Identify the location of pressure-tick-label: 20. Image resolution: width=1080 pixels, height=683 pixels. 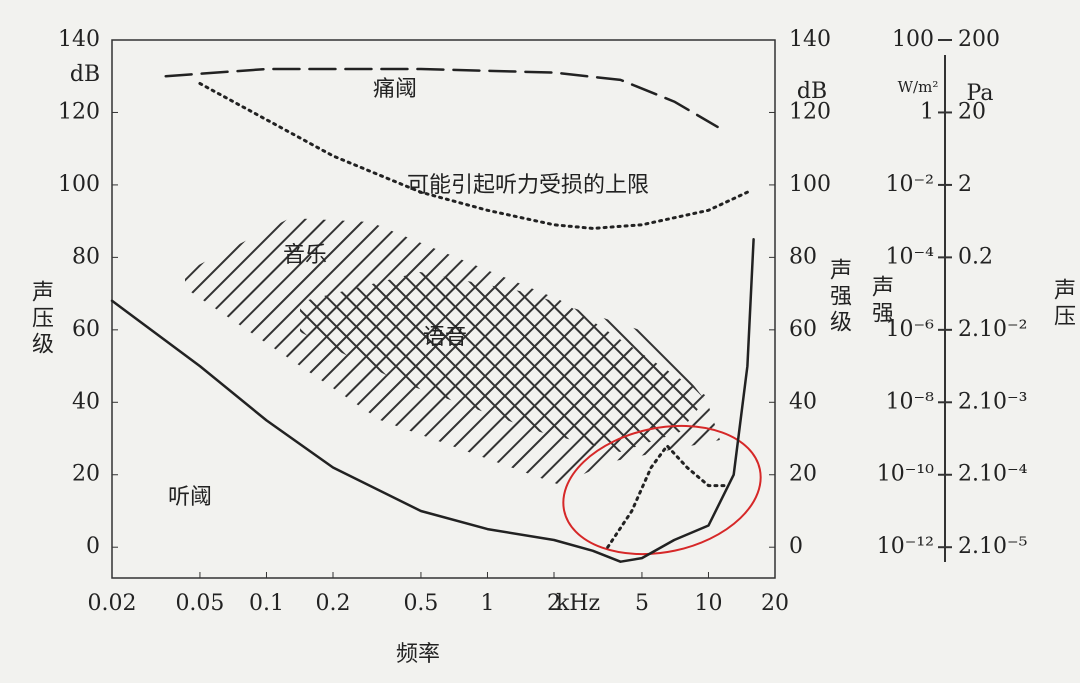
(972, 111).